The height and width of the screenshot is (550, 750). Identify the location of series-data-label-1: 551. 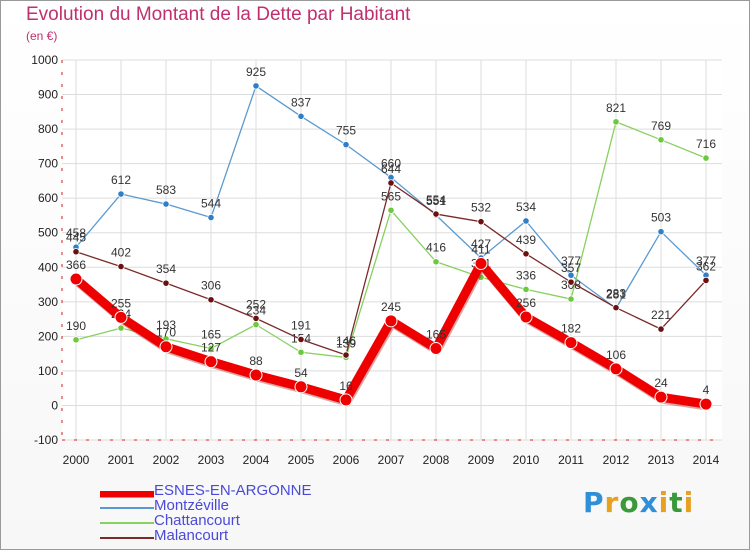
(436, 201).